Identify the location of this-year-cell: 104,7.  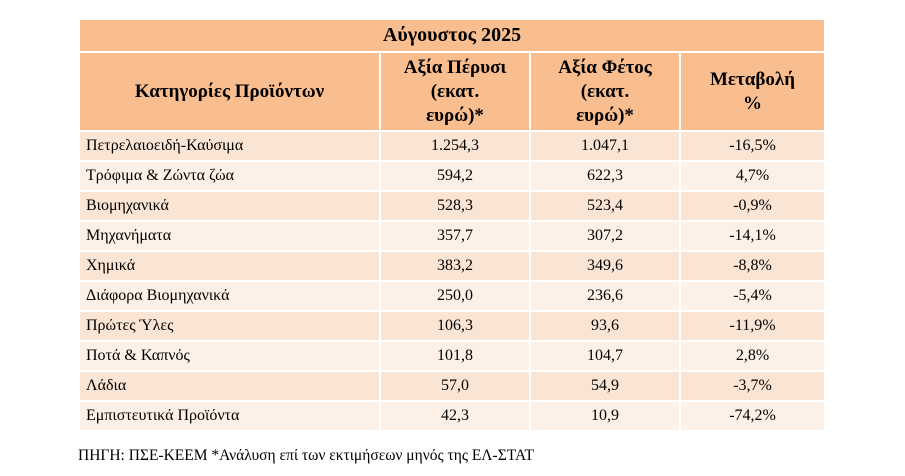
(605, 356).